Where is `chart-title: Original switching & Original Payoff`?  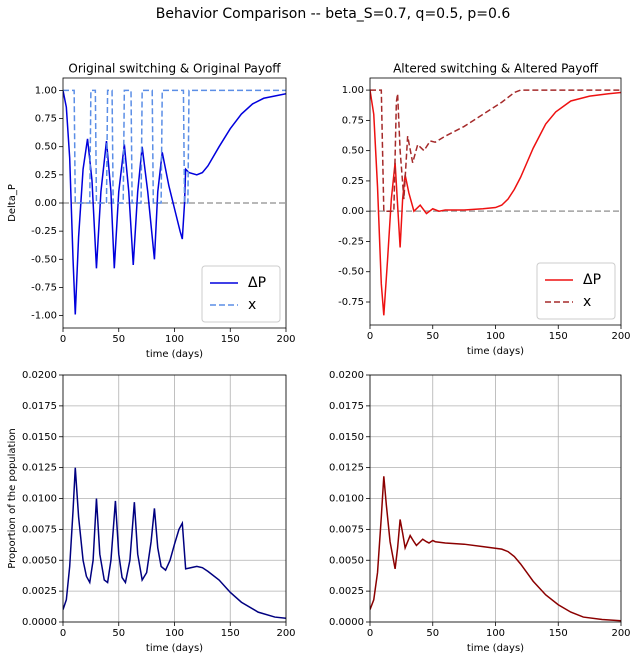 chart-title: Original switching & Original Payoff is located at coordinates (174, 69).